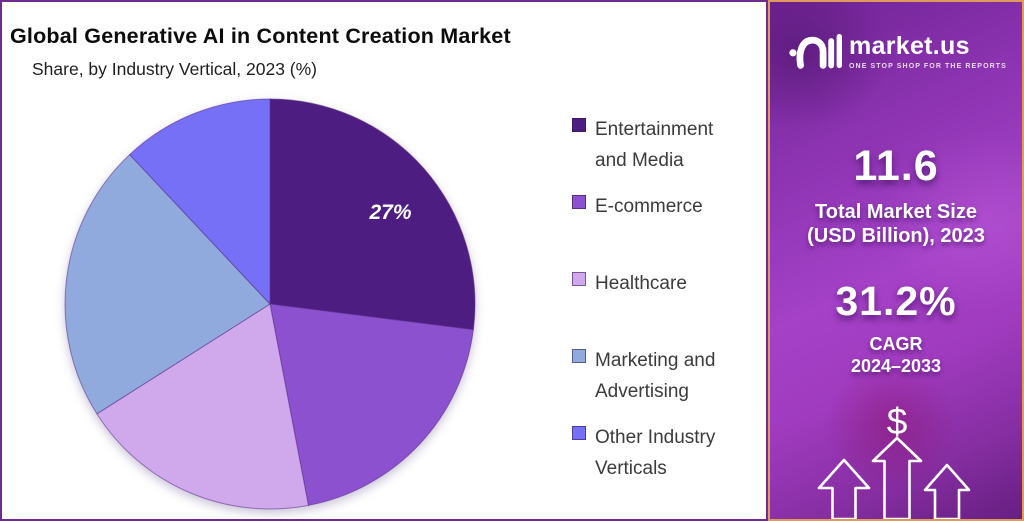 The width and height of the screenshot is (1024, 521). What do you see at coordinates (896, 355) in the screenshot?
I see `cagr-label: CAGR 2024–2033` at bounding box center [896, 355].